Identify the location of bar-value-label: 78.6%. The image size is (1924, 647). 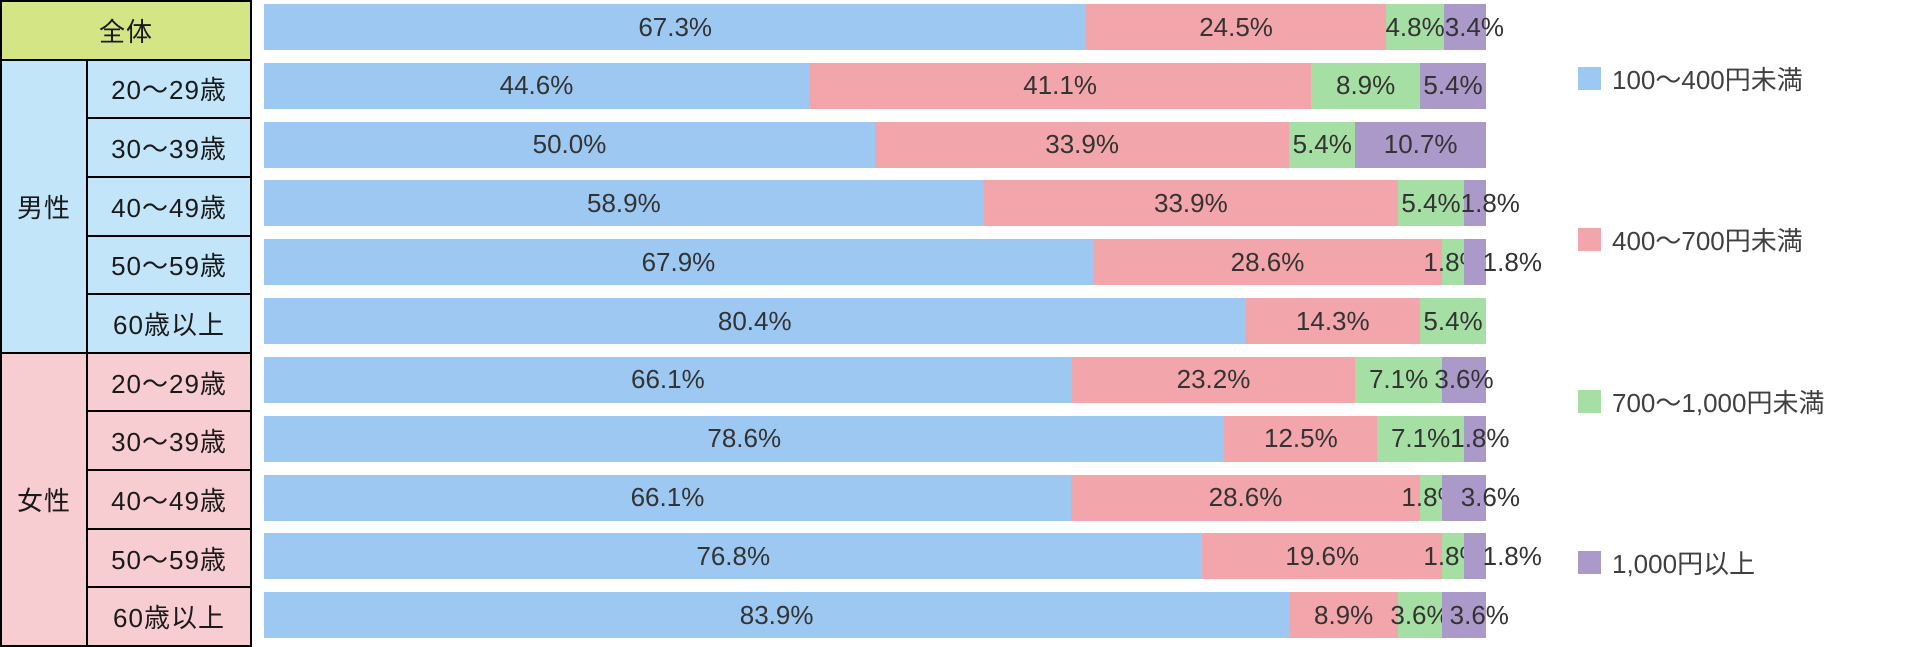
(744, 438).